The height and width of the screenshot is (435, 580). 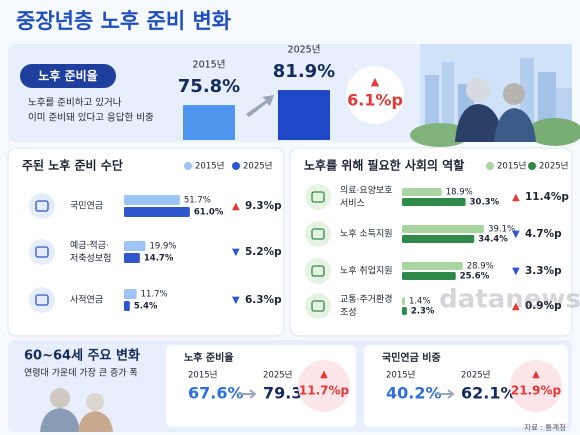 I want to click on section-title: 주된 노후 준비 수단, so click(x=72, y=165).